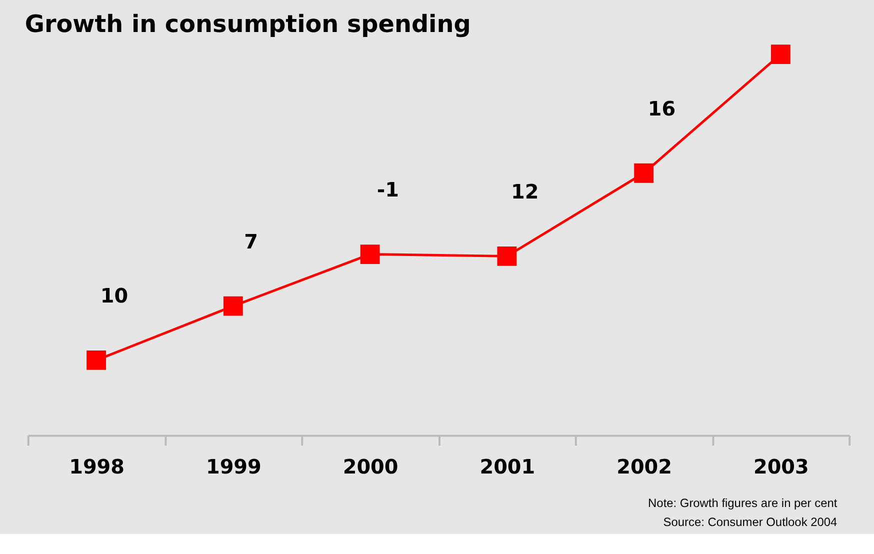  I want to click on source-note: Source: Consumer Outlook 2004, so click(750, 521).